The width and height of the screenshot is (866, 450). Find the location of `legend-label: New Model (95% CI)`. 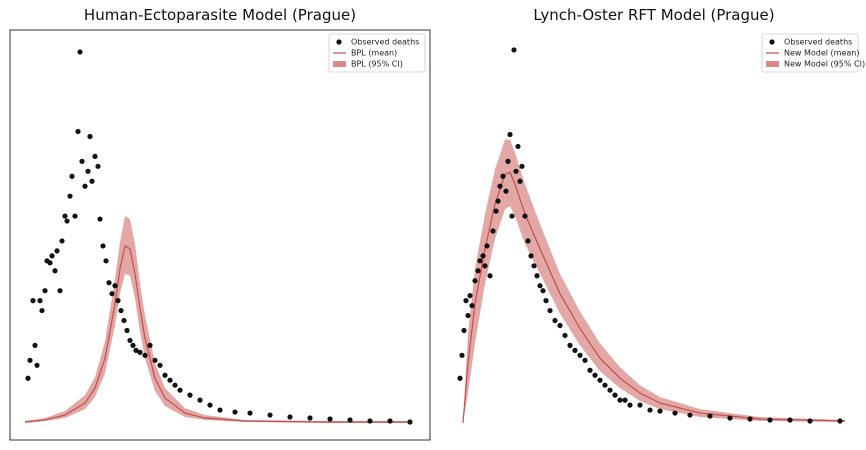

legend-label: New Model (95% CI) is located at coordinates (824, 64).